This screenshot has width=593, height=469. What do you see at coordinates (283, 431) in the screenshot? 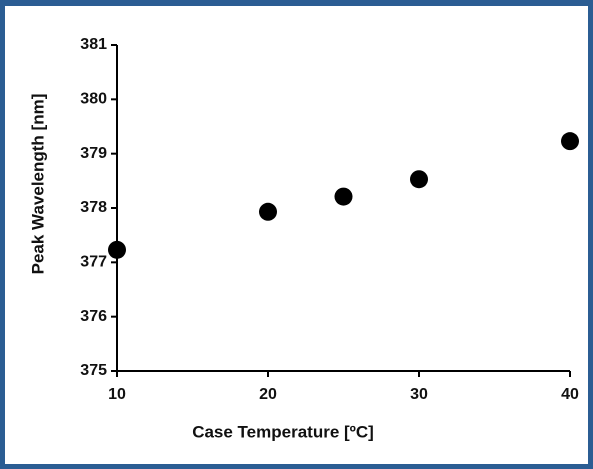
I see `x-axis-label: Case Temperature [ºC]` at bounding box center [283, 431].